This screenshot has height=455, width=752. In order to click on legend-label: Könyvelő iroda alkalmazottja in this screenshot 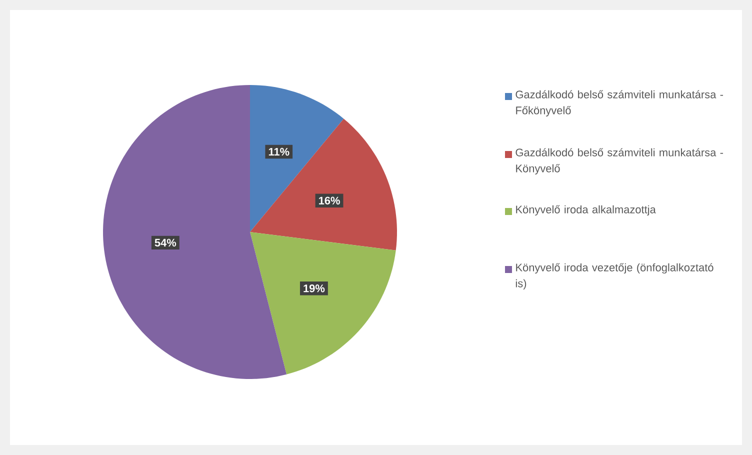, I will do `click(586, 210)`.